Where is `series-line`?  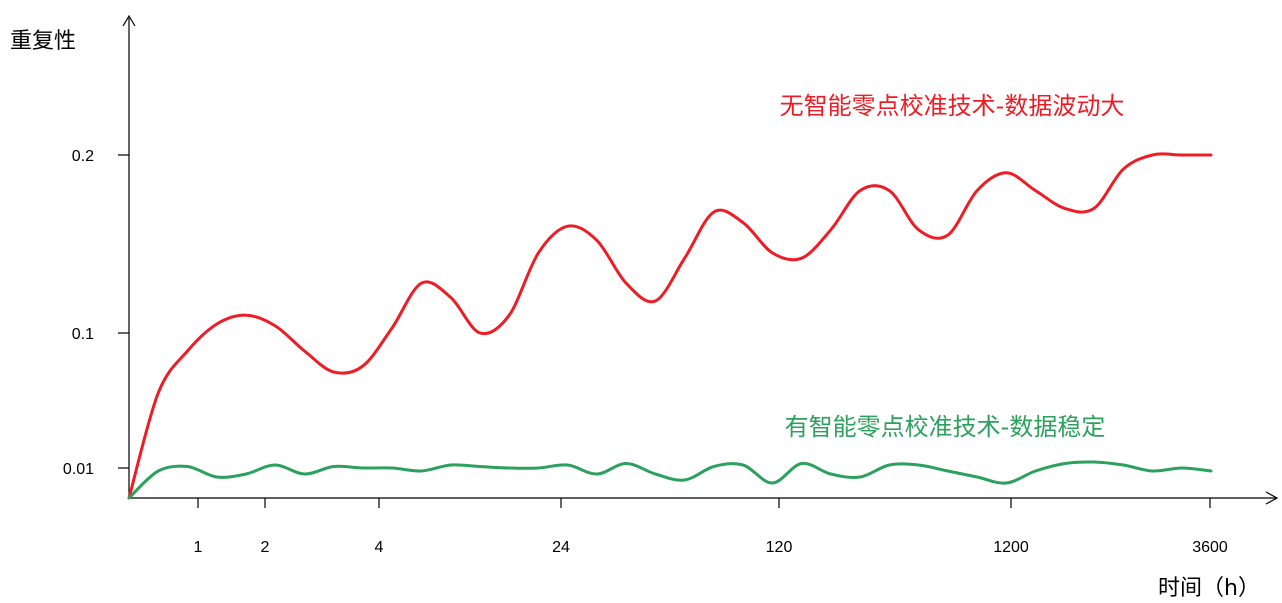 series-line is located at coordinates (670, 480).